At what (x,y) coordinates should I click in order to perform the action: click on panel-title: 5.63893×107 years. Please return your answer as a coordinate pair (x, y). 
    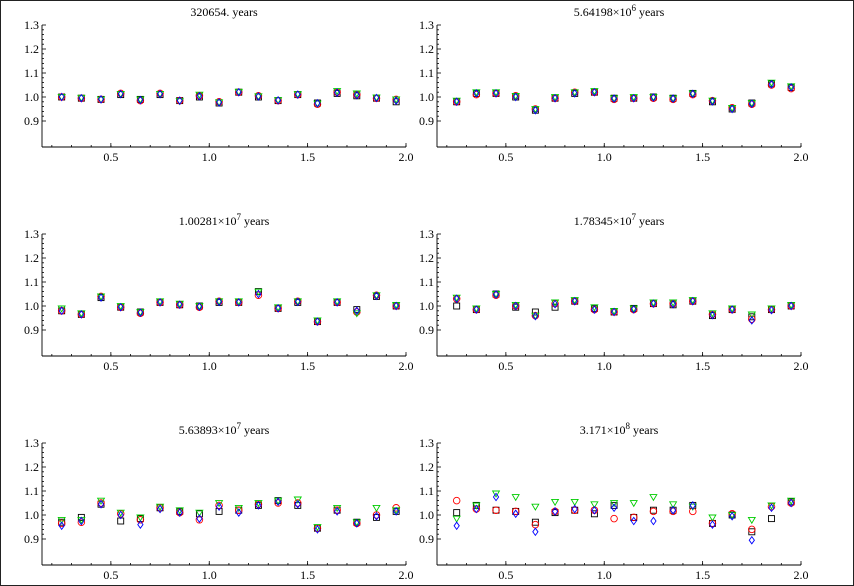
    Looking at the image, I should click on (224, 429).